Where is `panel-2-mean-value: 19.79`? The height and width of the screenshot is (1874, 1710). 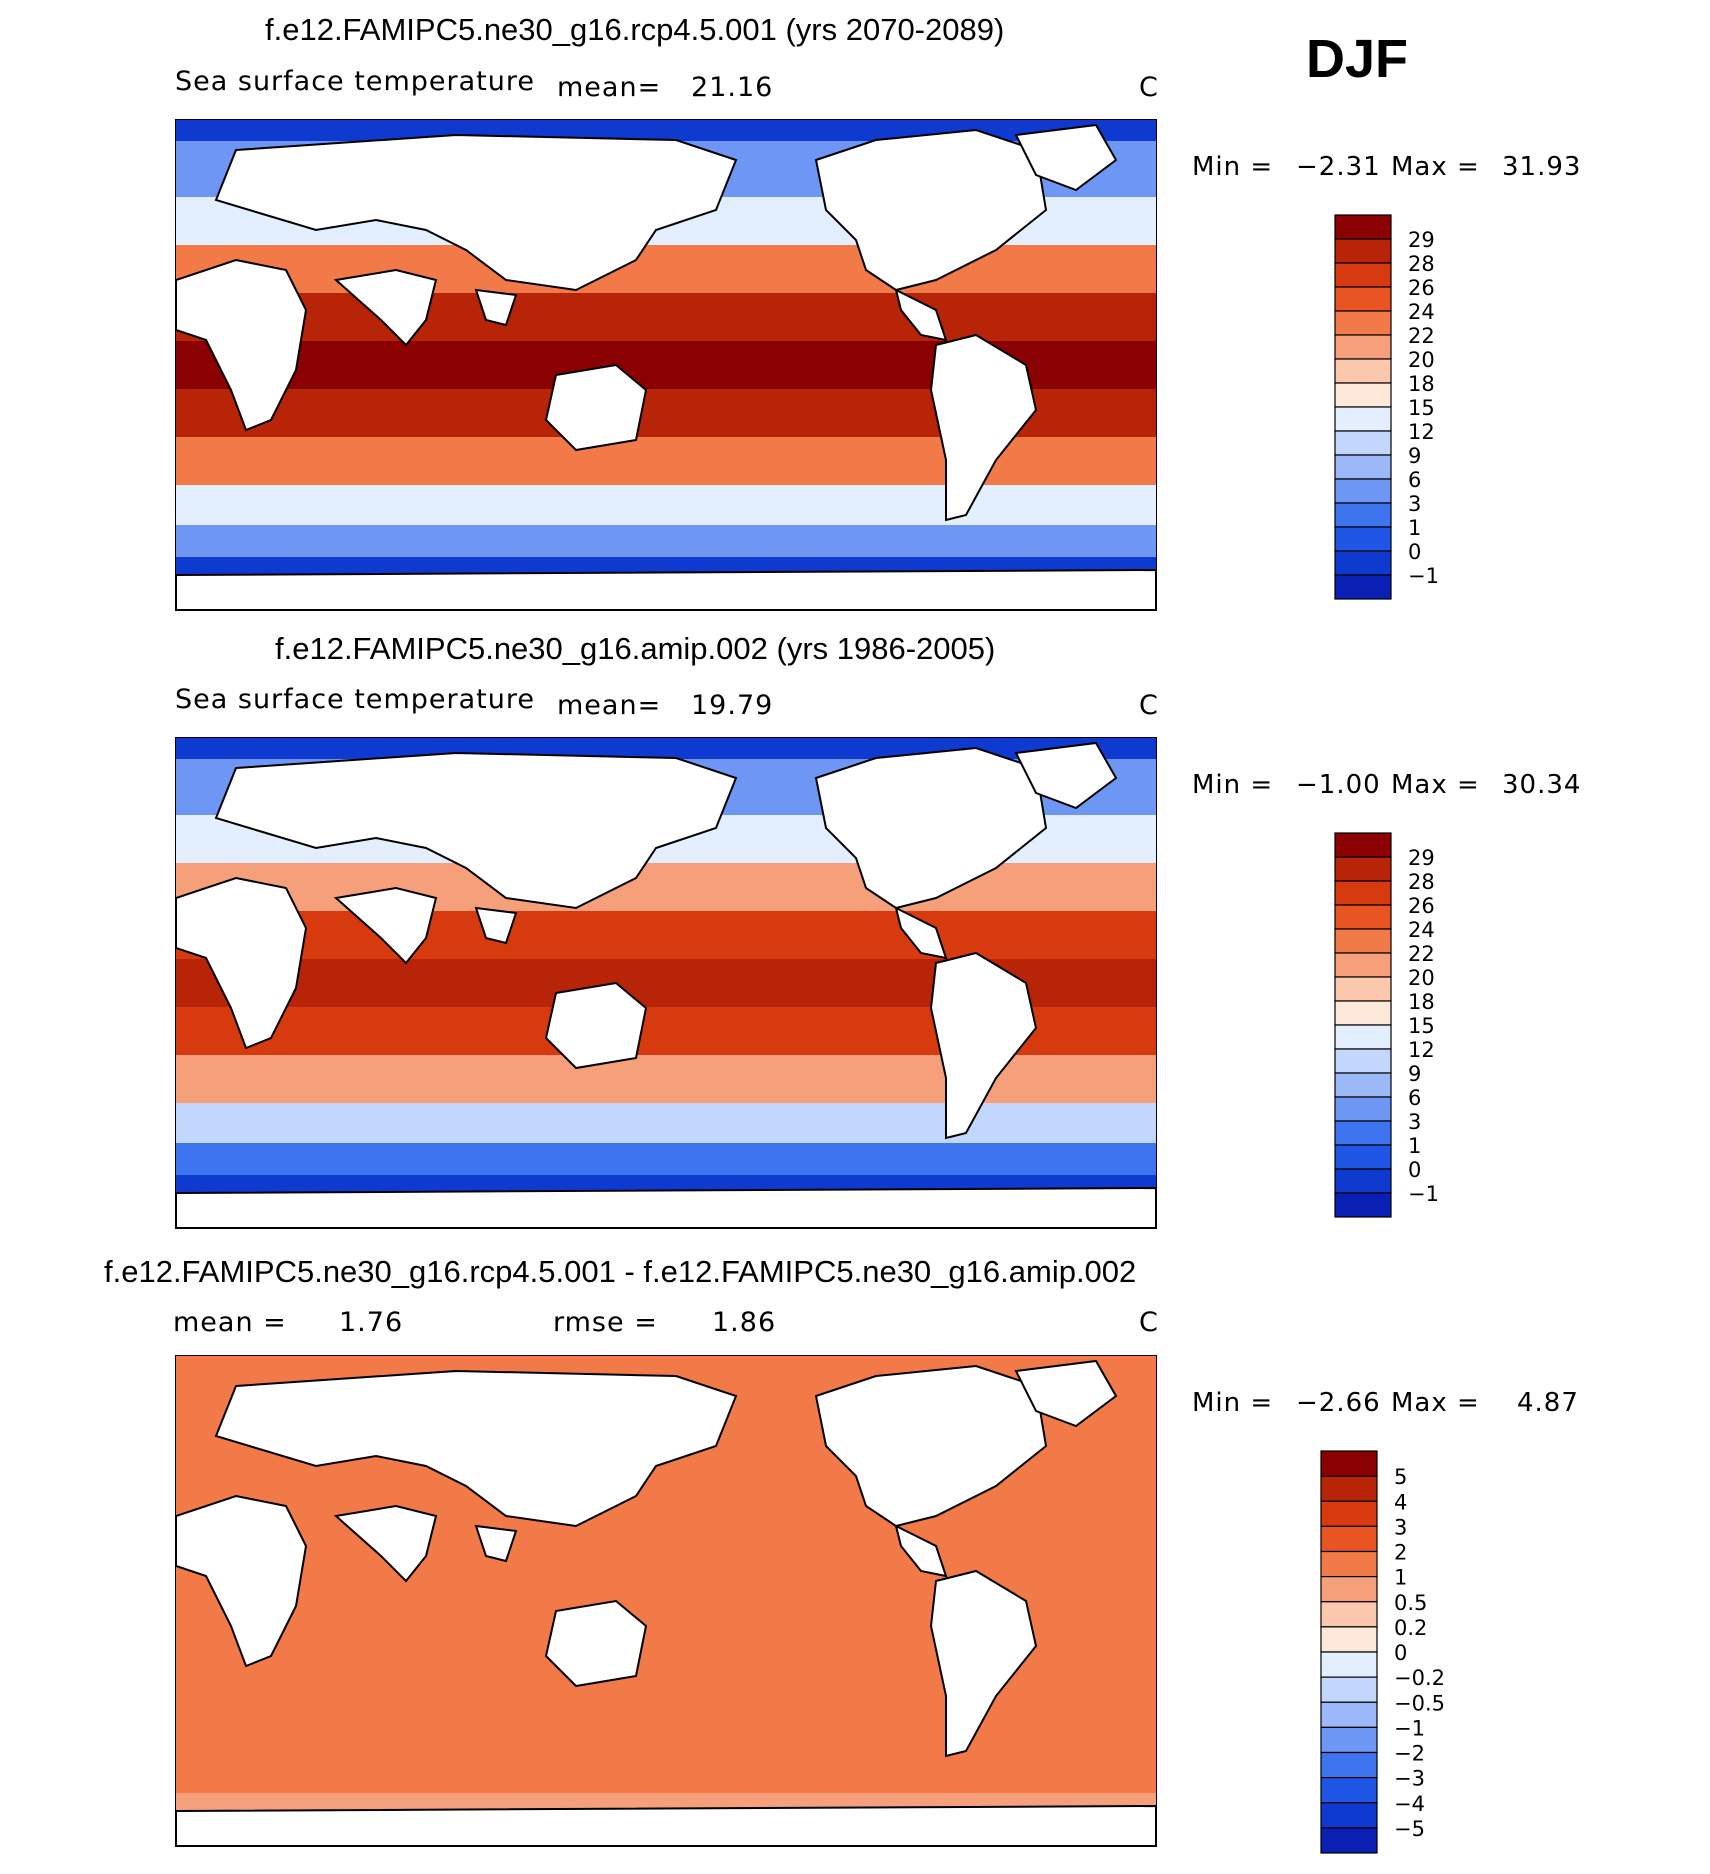
panel-2-mean-value: 19.79 is located at coordinates (732, 705).